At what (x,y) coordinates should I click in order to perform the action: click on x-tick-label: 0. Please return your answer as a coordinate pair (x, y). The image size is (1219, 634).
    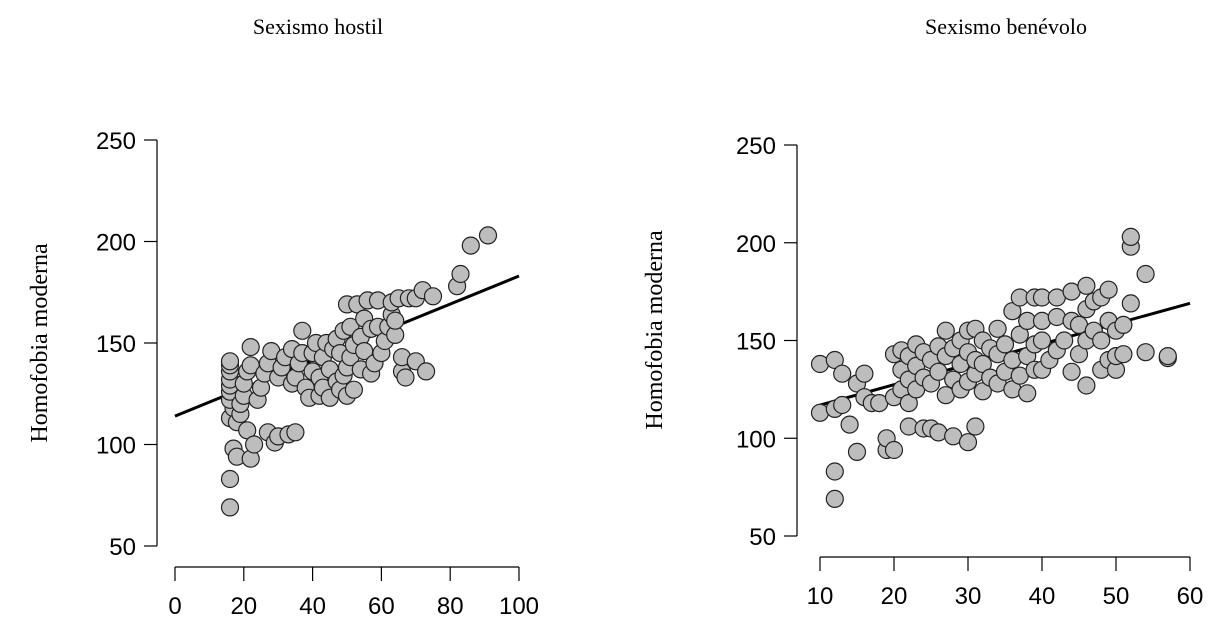
    Looking at the image, I should click on (174, 606).